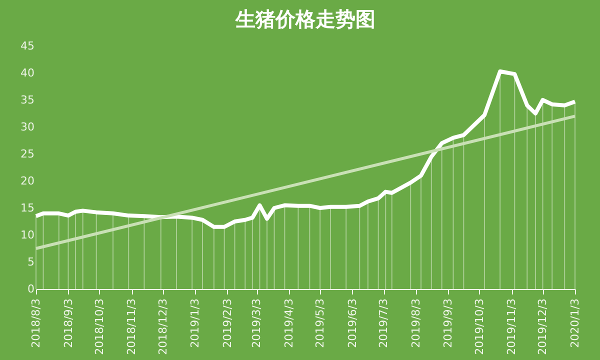  I want to click on x-tick-label: 2019/9/3, so click(448, 323).